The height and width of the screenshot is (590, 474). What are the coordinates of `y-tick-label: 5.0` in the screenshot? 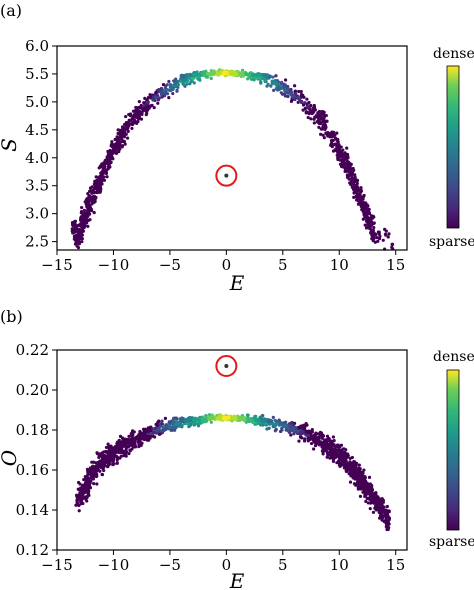 It's located at (37, 102).